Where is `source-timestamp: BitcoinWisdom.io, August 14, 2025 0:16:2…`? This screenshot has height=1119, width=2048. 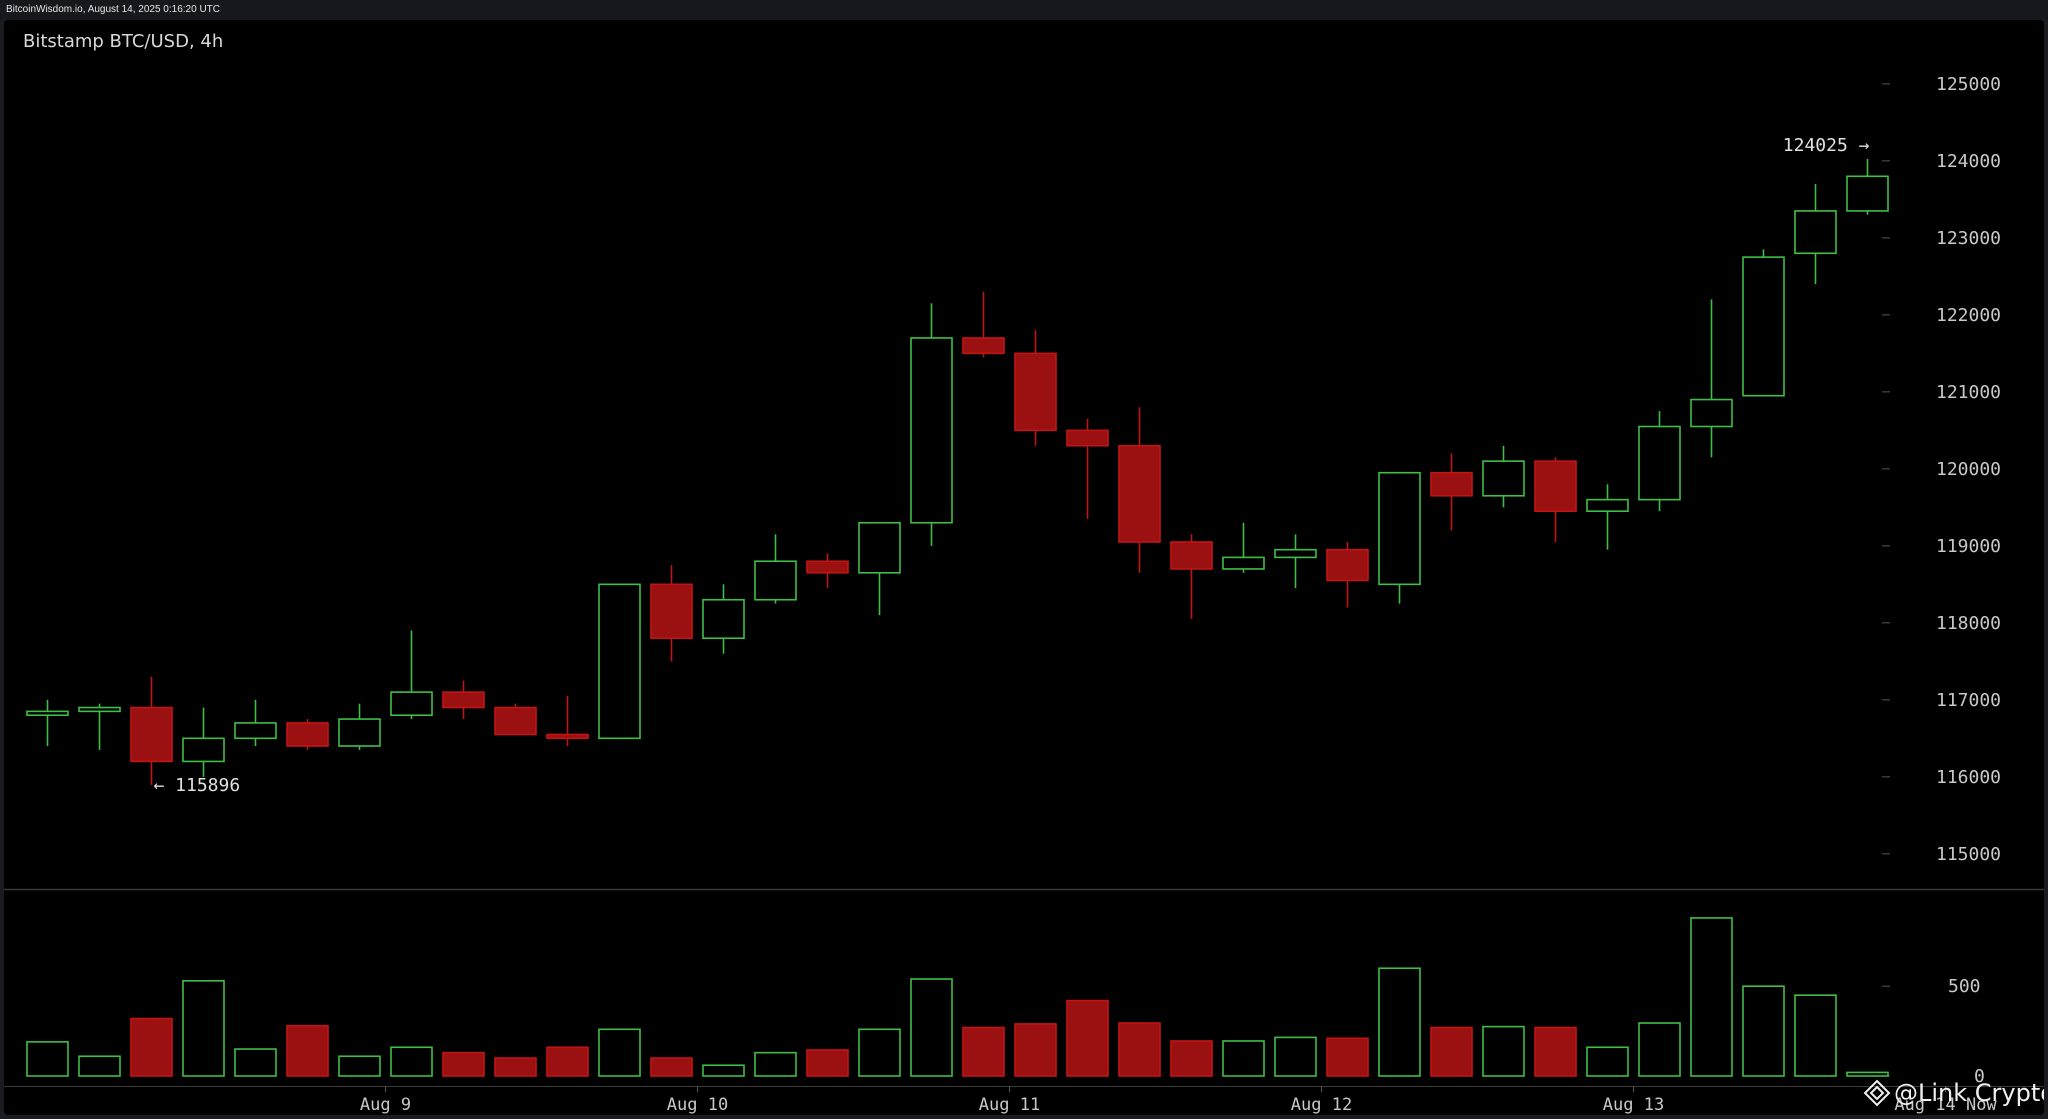
source-timestamp: BitcoinWisdom.io, August 14, 2025 0:16:2… is located at coordinates (113, 9).